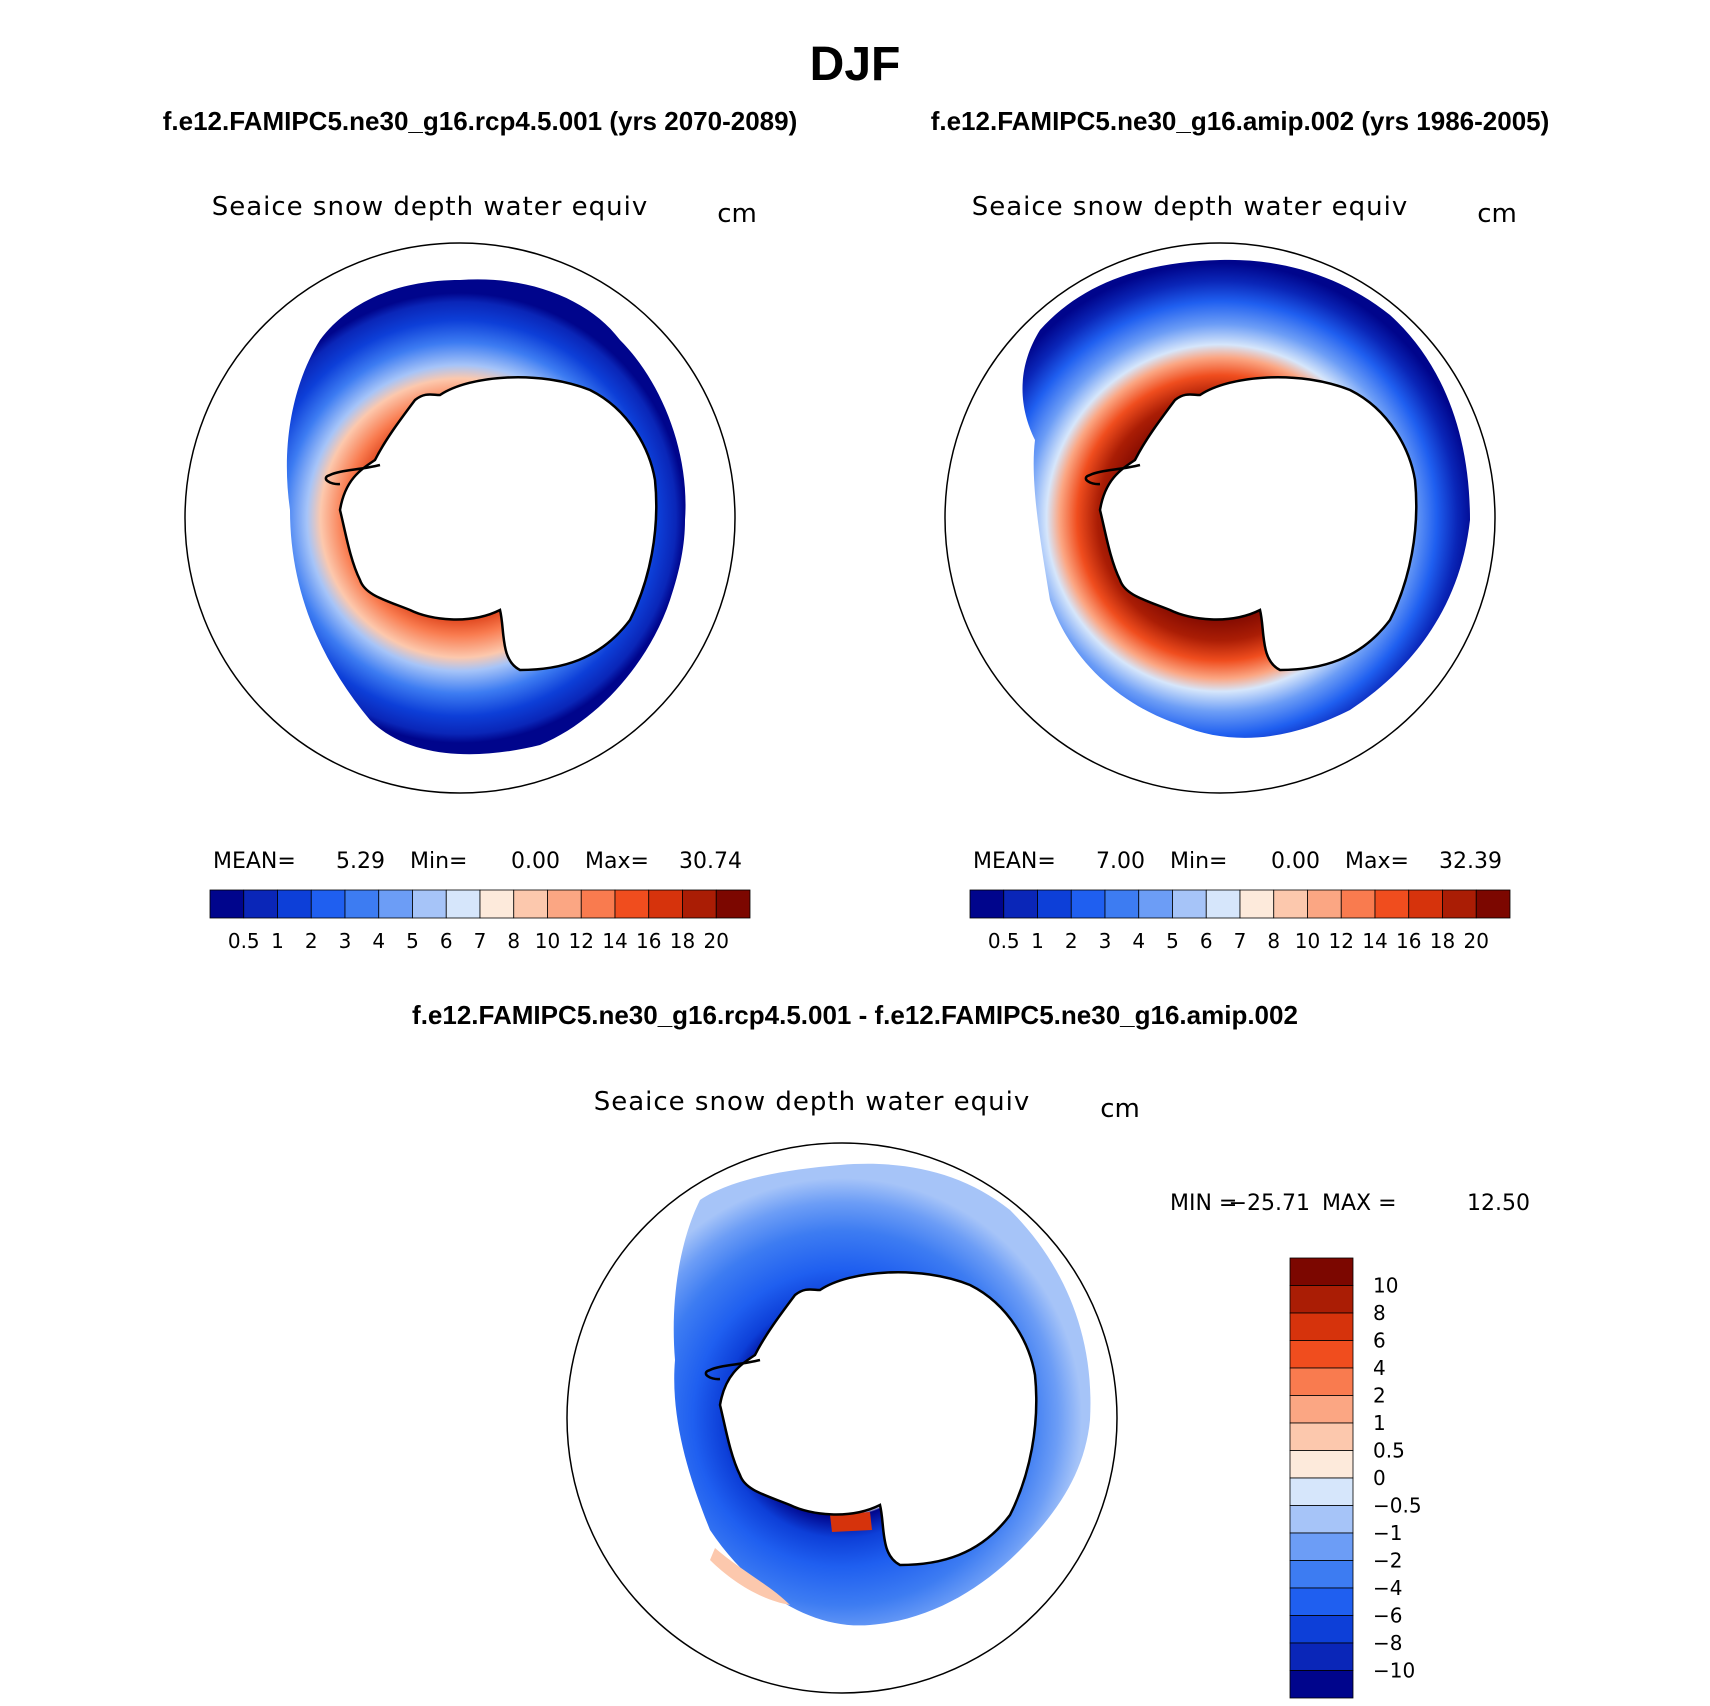  Describe the element at coordinates (617, 861) in the screenshot. I see `panel-left-max-label: Max=` at that location.